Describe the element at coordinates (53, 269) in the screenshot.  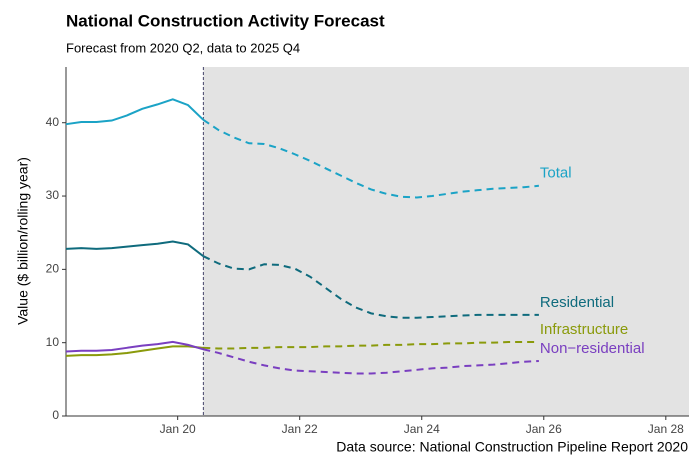
I see `y-tick-label: 20` at that location.